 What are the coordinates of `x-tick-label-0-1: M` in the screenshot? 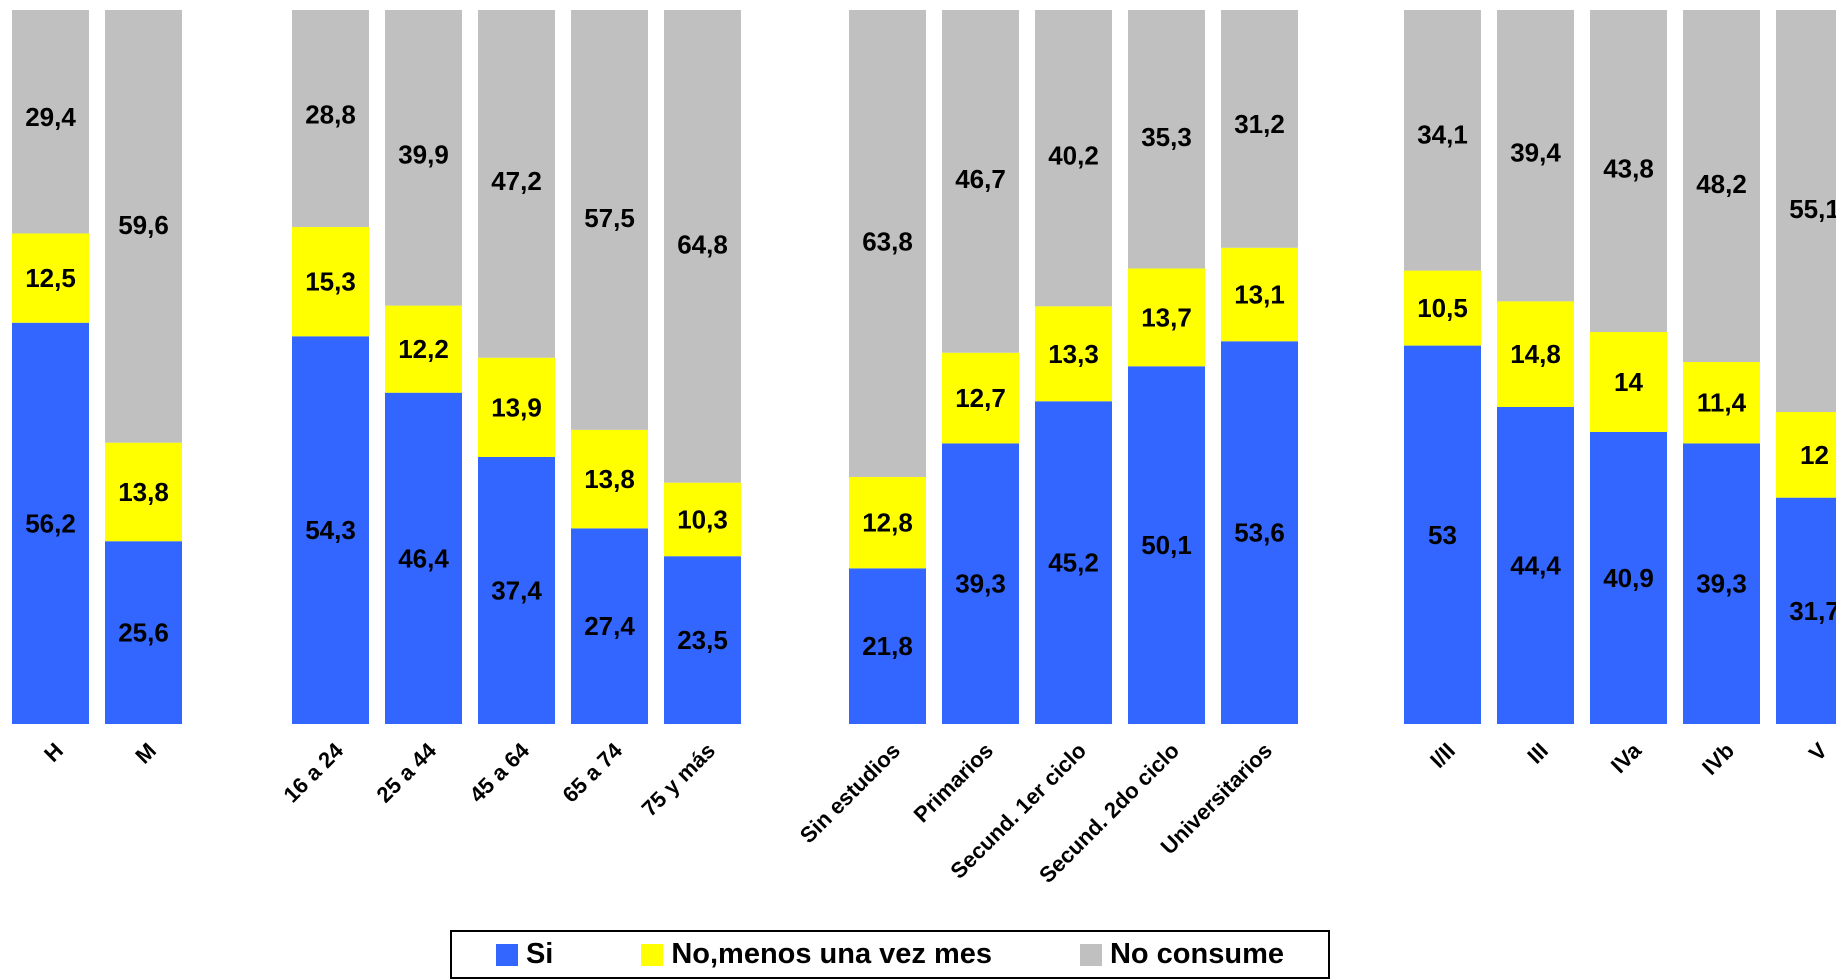 It's located at (145, 753).